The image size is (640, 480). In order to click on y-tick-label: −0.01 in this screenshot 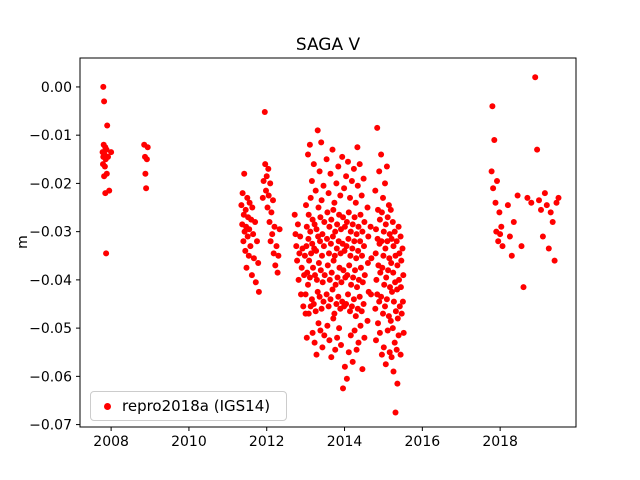, I will do `click(50, 136)`.